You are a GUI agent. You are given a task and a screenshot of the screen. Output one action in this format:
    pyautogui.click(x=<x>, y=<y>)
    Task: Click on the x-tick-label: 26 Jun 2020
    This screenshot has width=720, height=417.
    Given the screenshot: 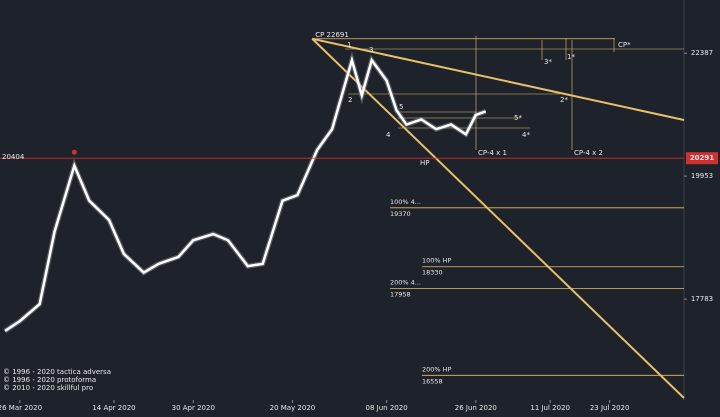 What is the action you would take?
    pyautogui.click(x=476, y=408)
    